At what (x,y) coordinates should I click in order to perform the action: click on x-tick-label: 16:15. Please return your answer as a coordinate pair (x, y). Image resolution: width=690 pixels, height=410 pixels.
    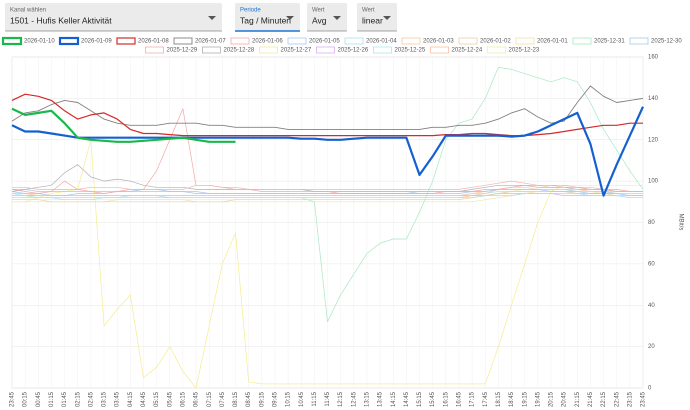
    Looking at the image, I should click on (446, 399).